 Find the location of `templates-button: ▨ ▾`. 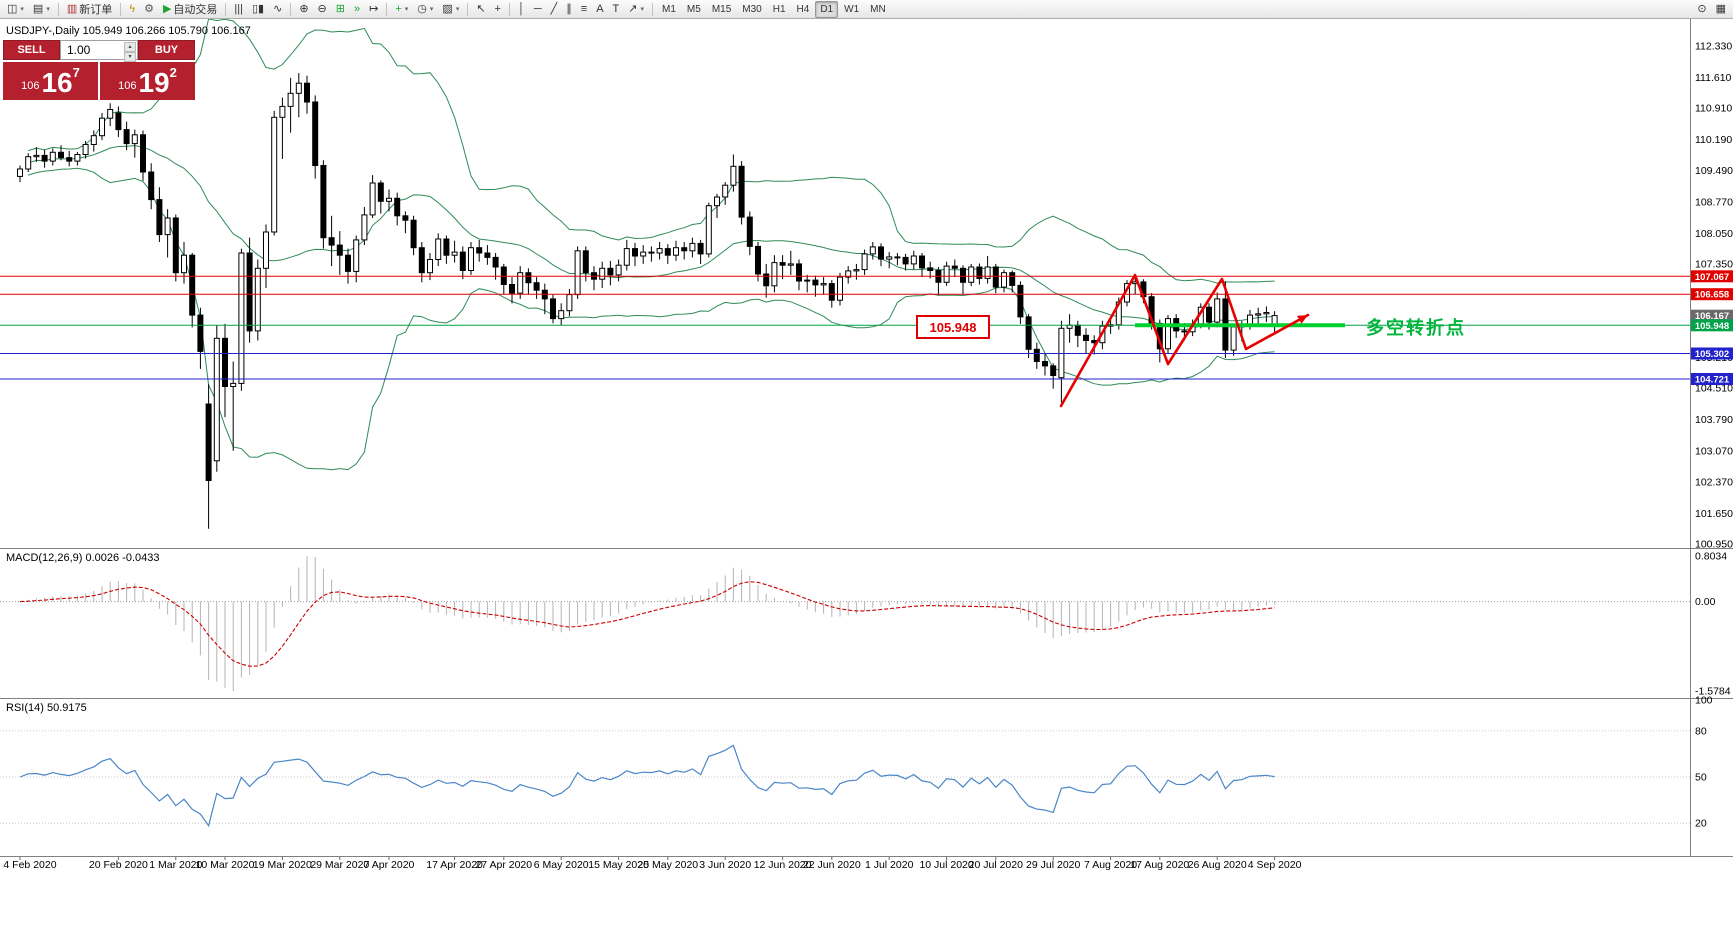

templates-button: ▨ ▾ is located at coordinates (450, 9).